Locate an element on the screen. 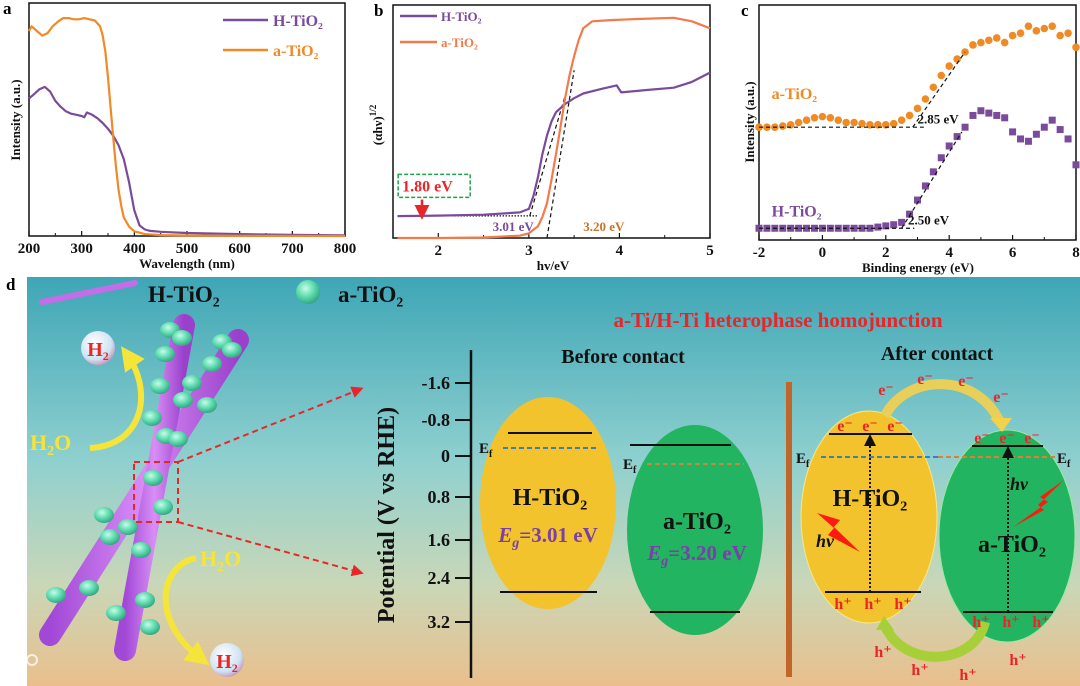 The image size is (1080, 686). fermi-label-right: Ef is located at coordinates (1064, 460).